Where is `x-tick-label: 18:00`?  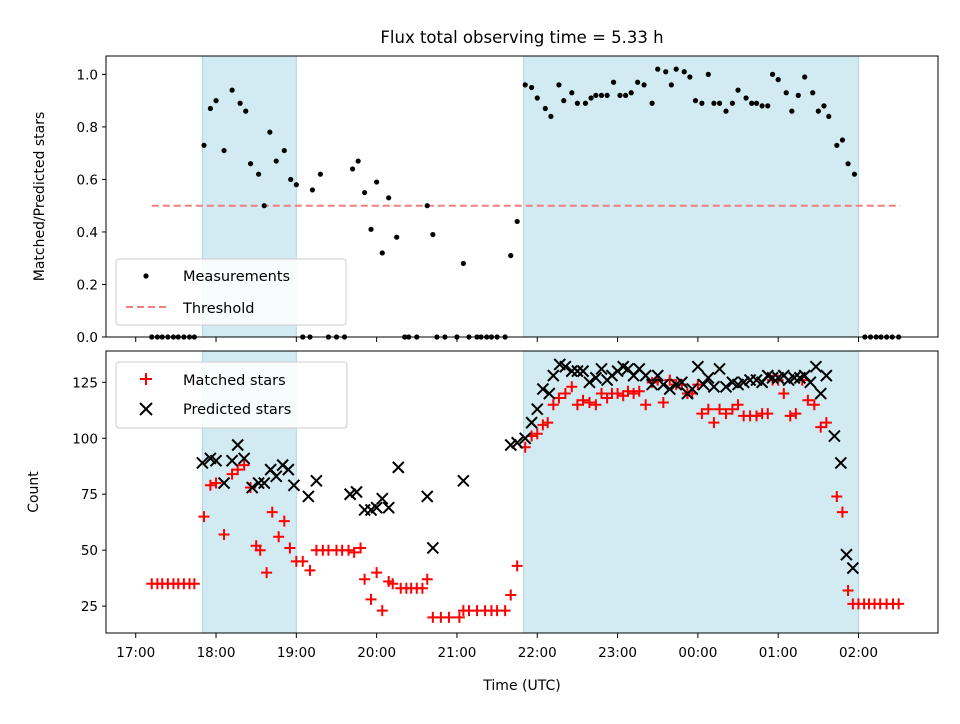 x-tick-label: 18:00 is located at coordinates (216, 653).